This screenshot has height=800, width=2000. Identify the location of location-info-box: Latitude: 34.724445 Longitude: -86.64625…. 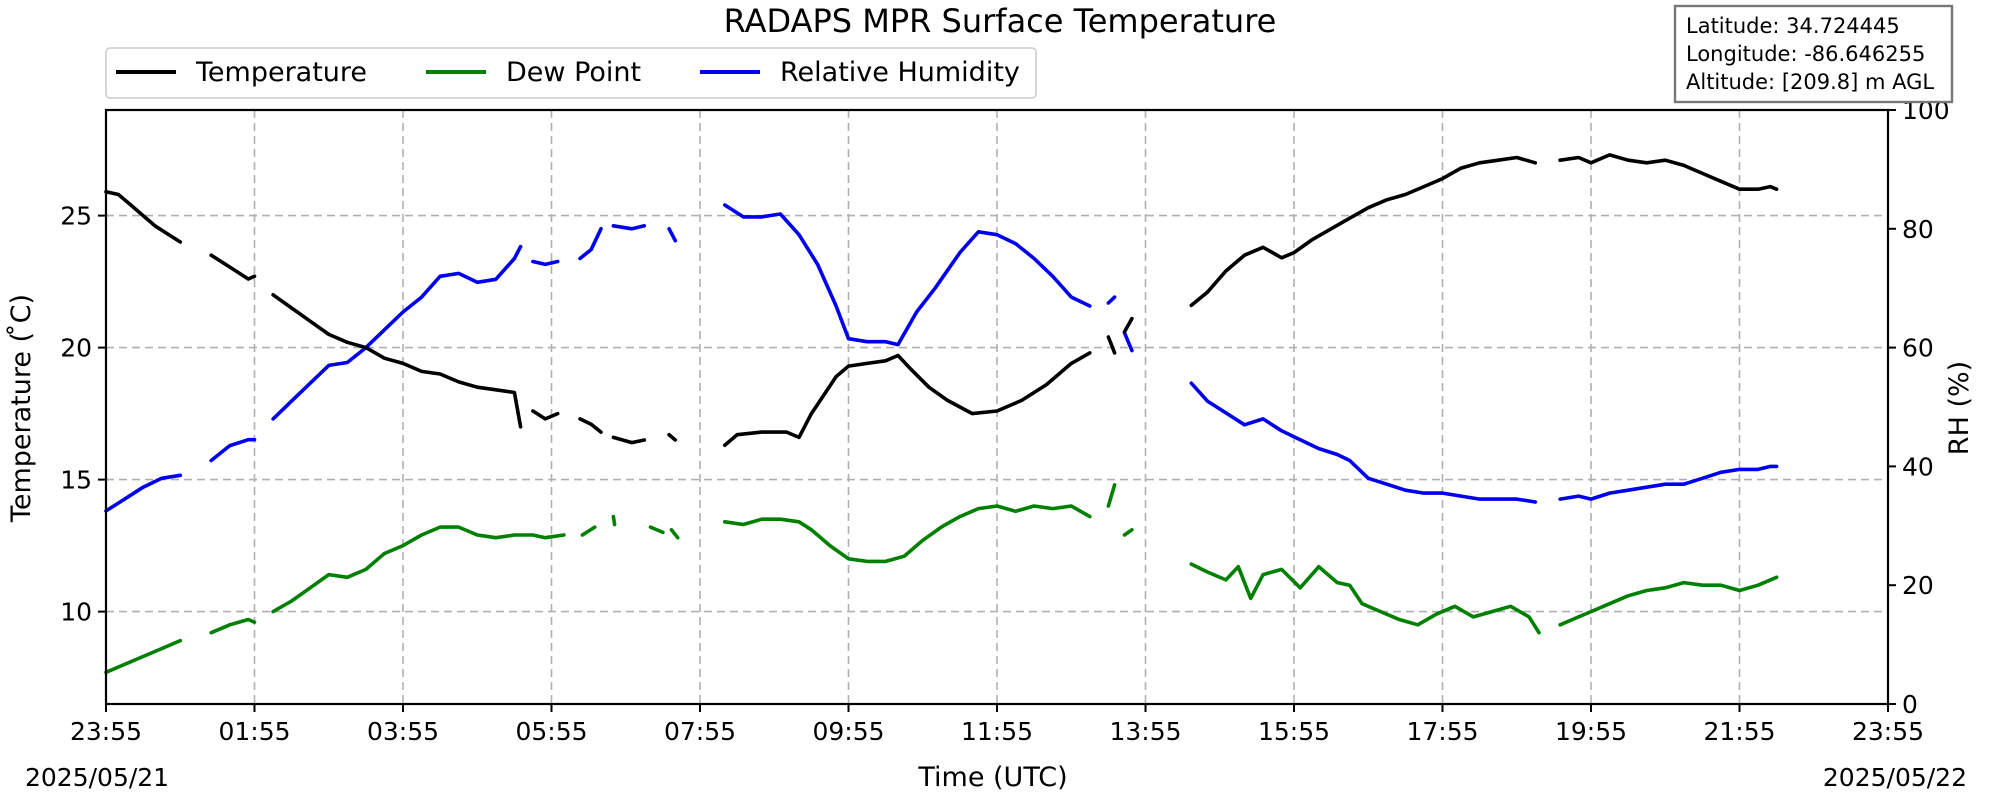
(1813, 54).